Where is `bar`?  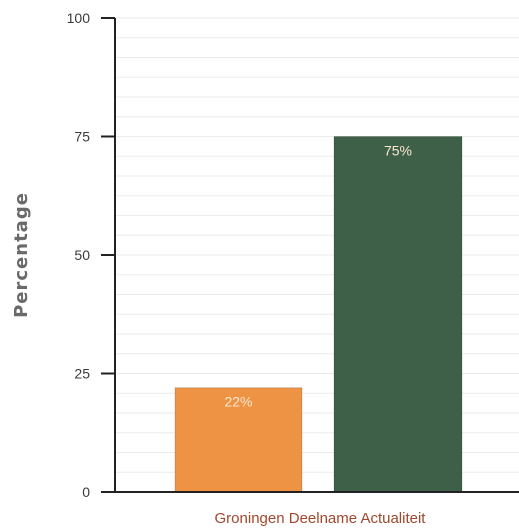
bar is located at coordinates (238, 440).